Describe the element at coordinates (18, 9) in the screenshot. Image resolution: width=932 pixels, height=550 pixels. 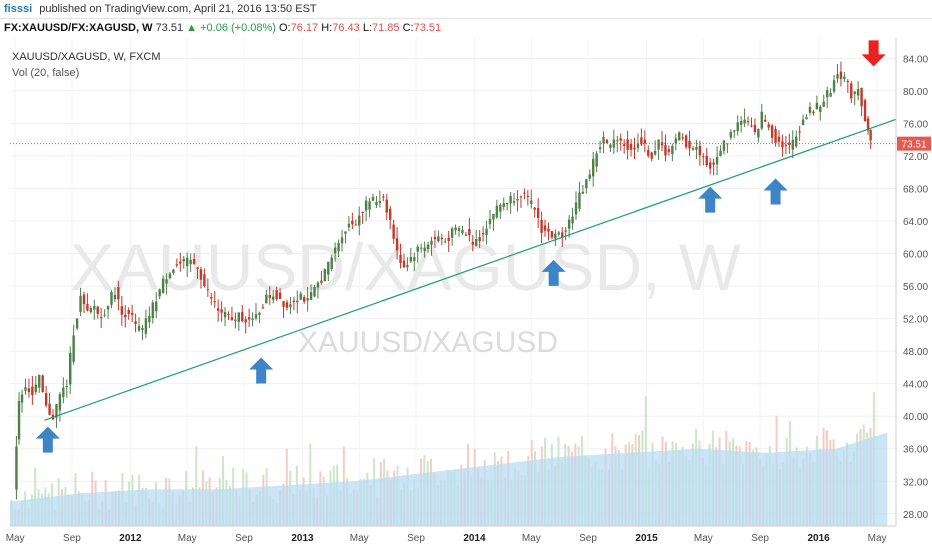
I see `author-name: fisssi` at that location.